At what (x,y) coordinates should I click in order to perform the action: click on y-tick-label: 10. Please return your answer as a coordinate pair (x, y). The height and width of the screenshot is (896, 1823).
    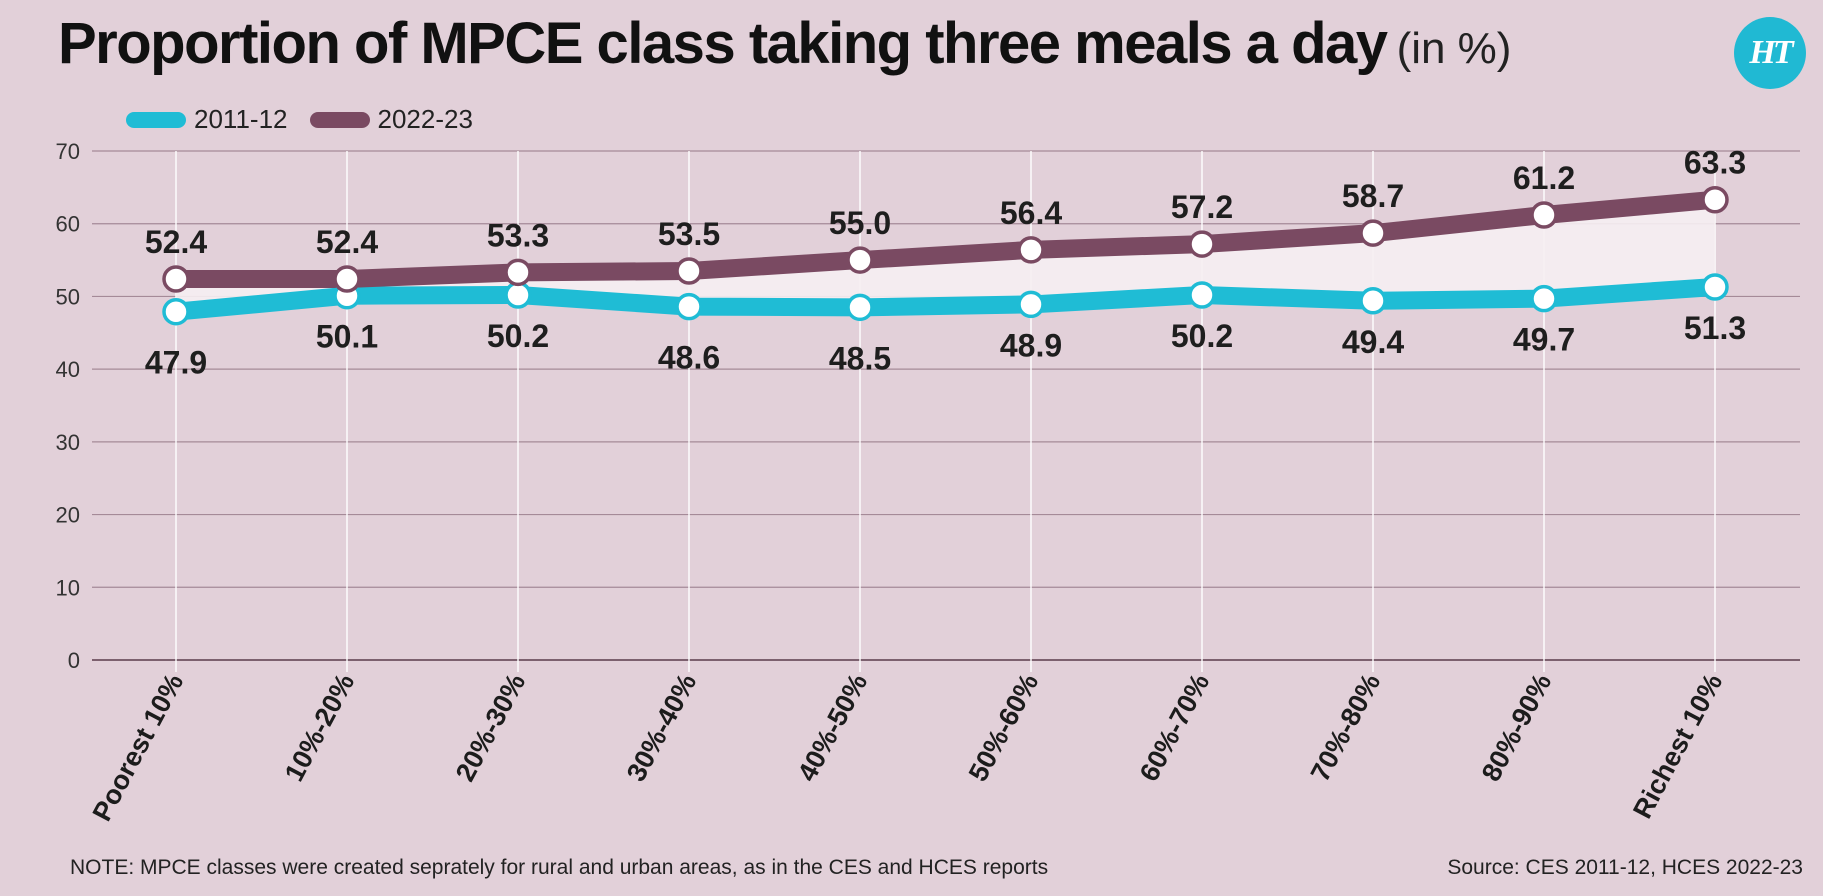
    Looking at the image, I should click on (68, 587).